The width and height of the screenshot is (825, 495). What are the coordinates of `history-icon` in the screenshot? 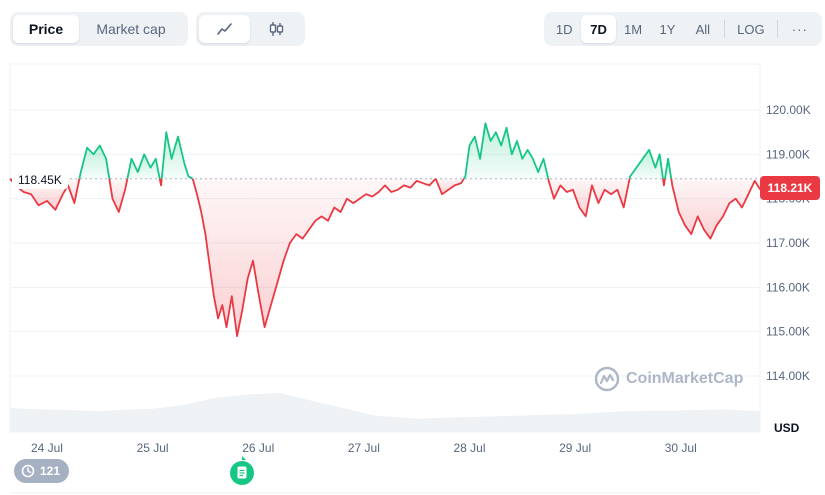 It's located at (28, 471).